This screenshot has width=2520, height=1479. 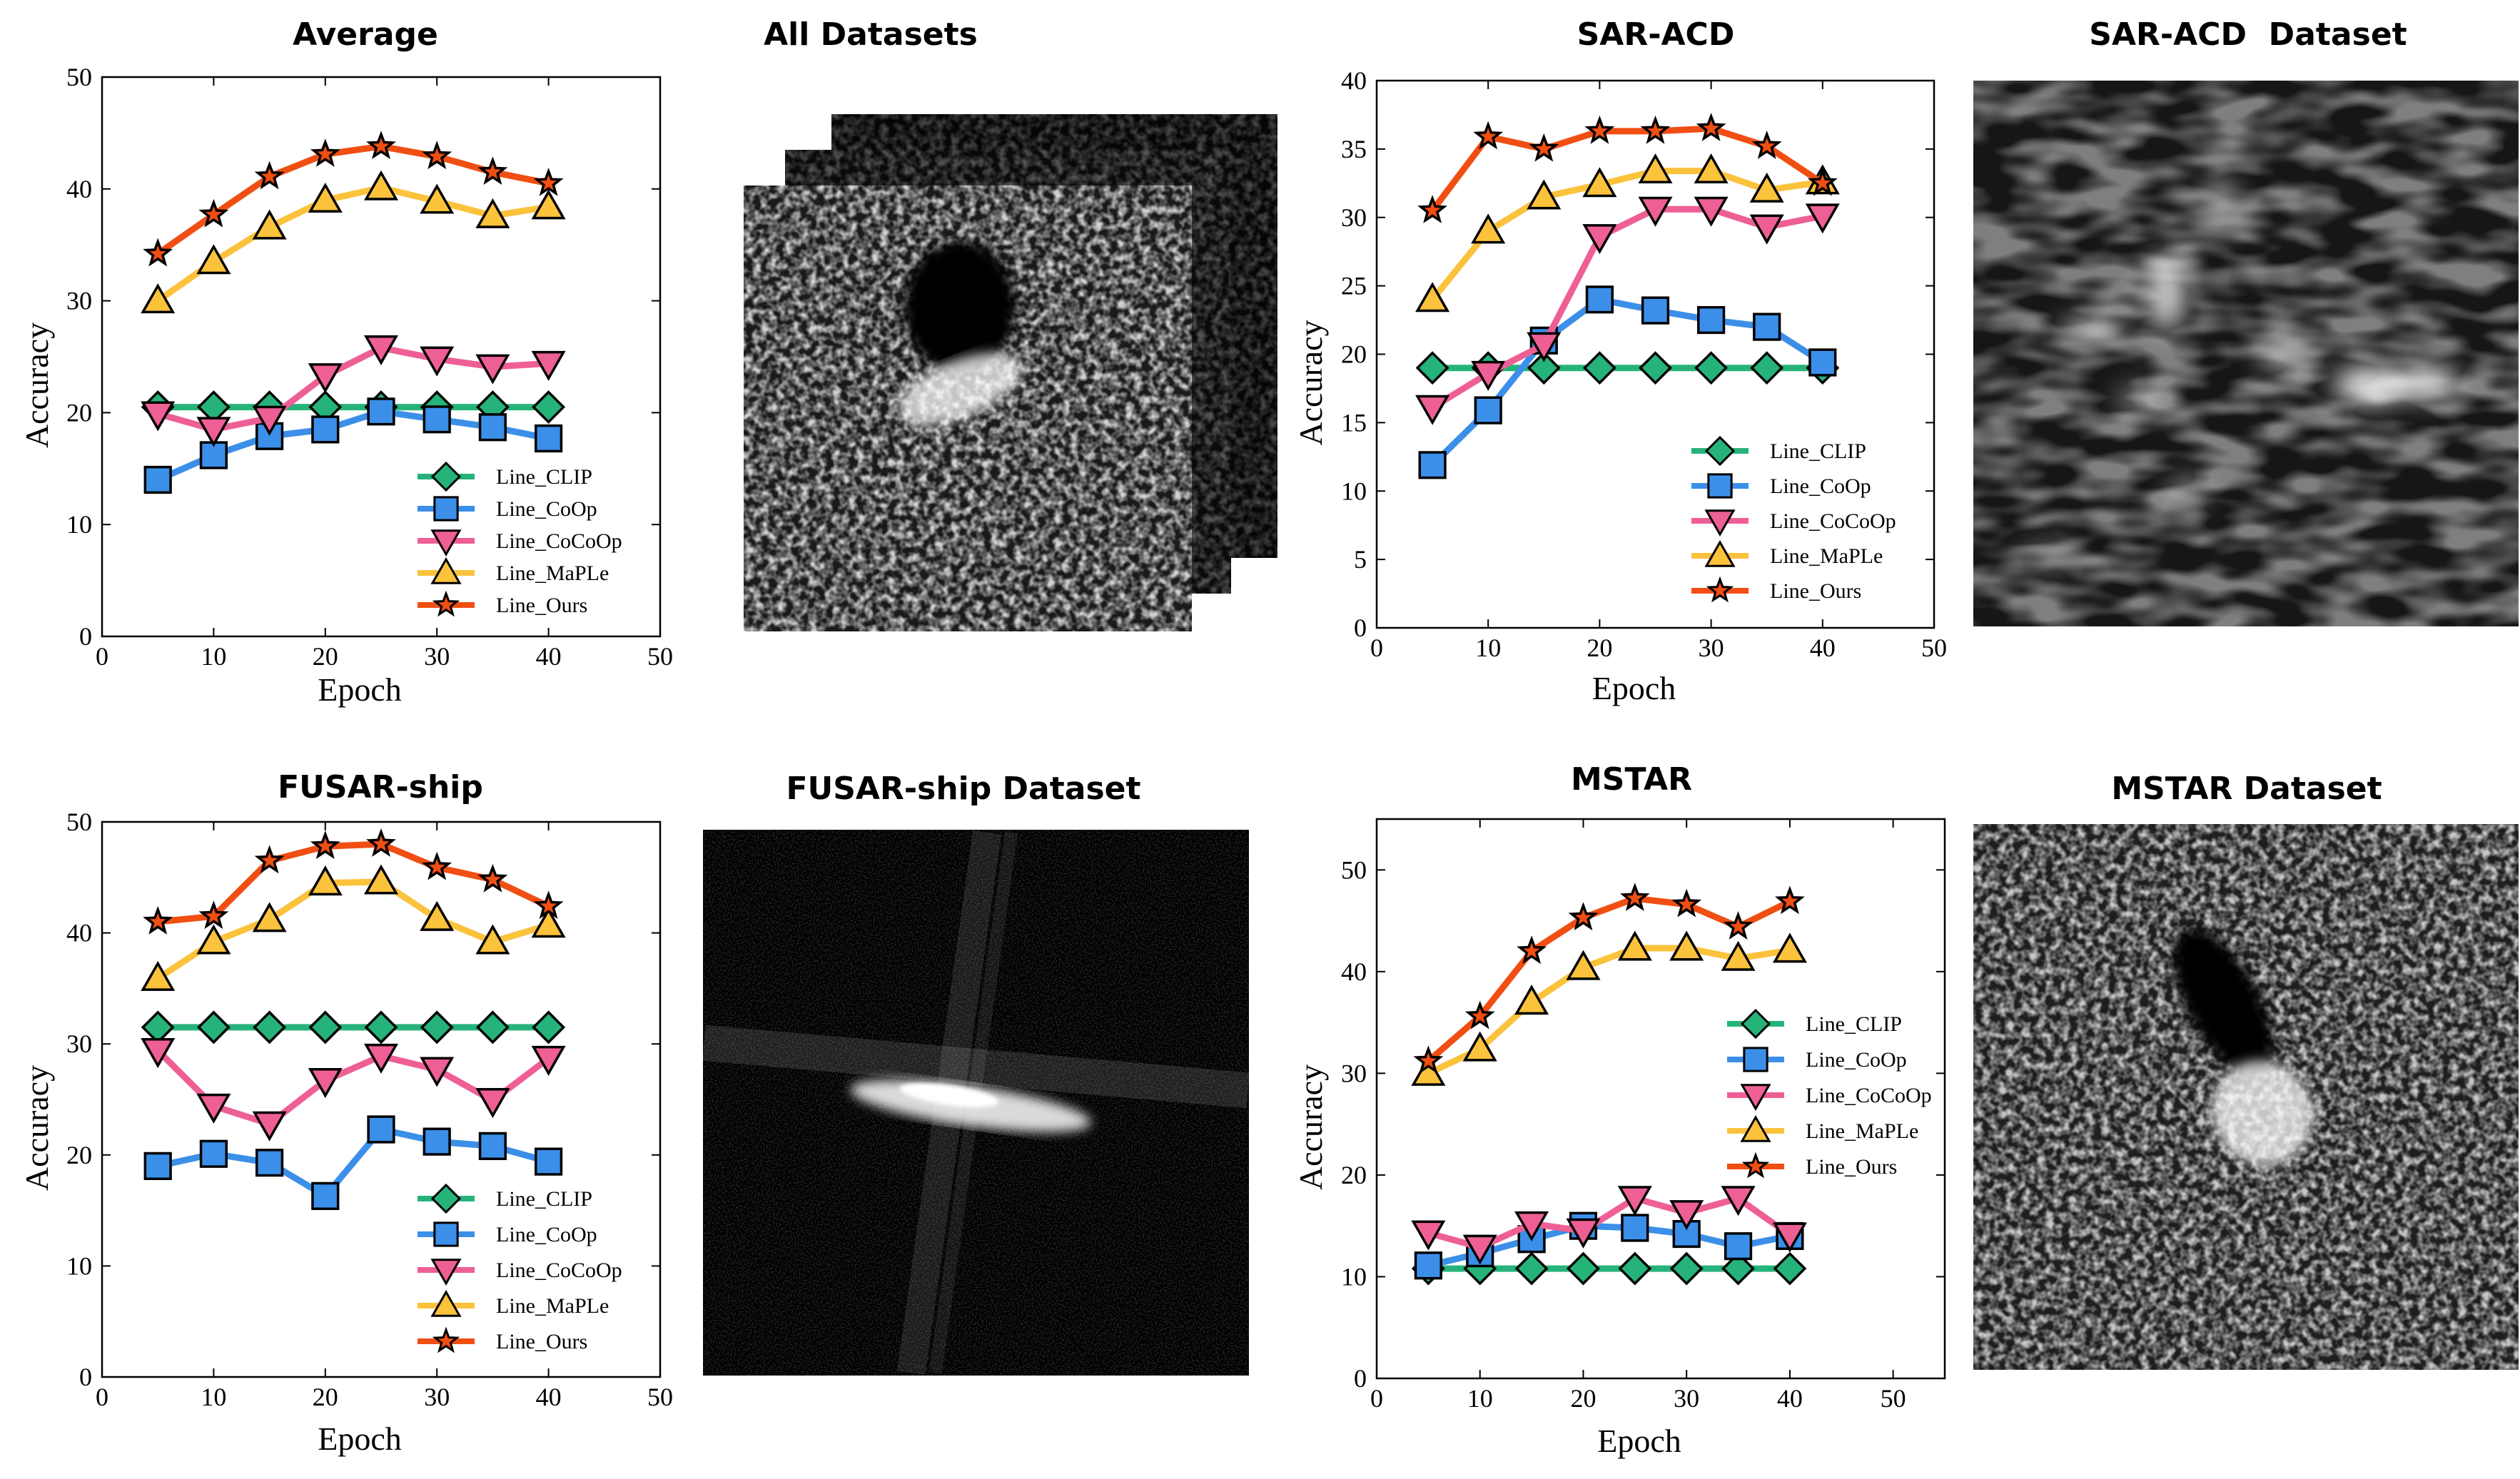 What do you see at coordinates (976, 1103) in the screenshot?
I see `fusar-ship-image` at bounding box center [976, 1103].